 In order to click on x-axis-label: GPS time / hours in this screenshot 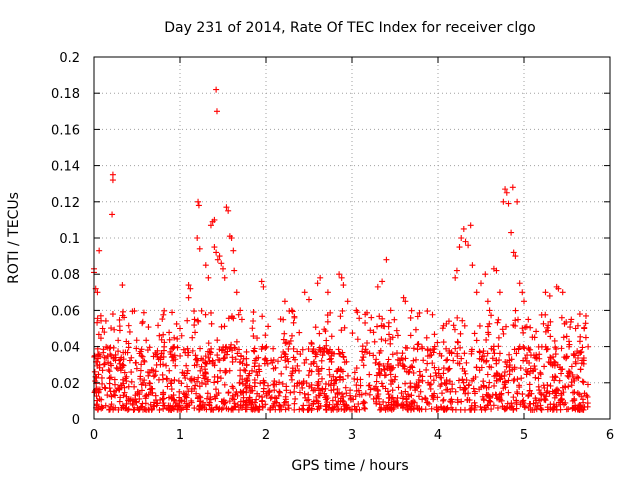, I will do `click(349, 466)`.